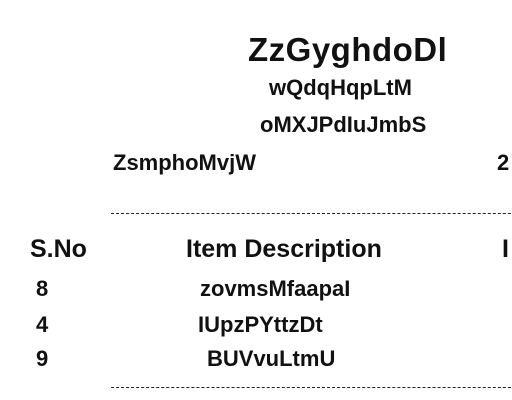  Describe the element at coordinates (284, 249) in the screenshot. I see `column-header-description: Item Description` at that location.